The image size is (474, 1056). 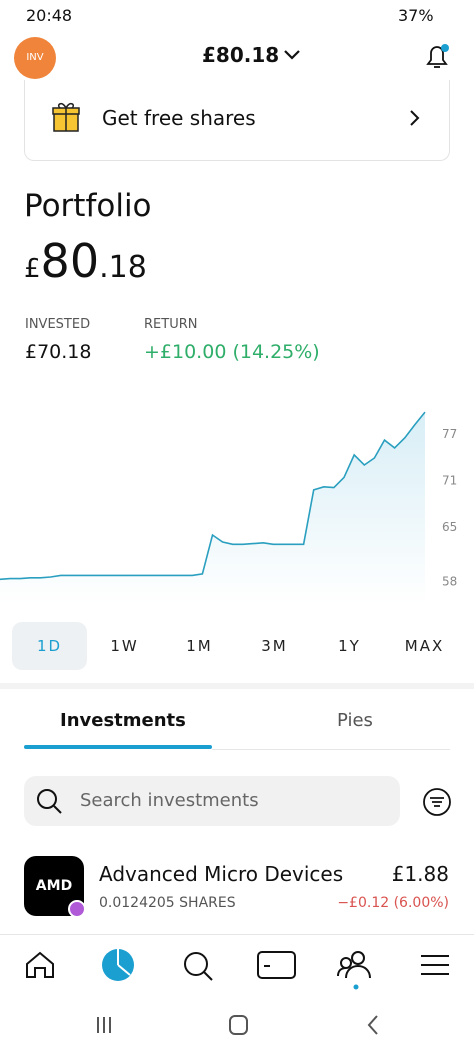 What do you see at coordinates (420, 874) in the screenshot?
I see `holding-value: £1.88` at bounding box center [420, 874].